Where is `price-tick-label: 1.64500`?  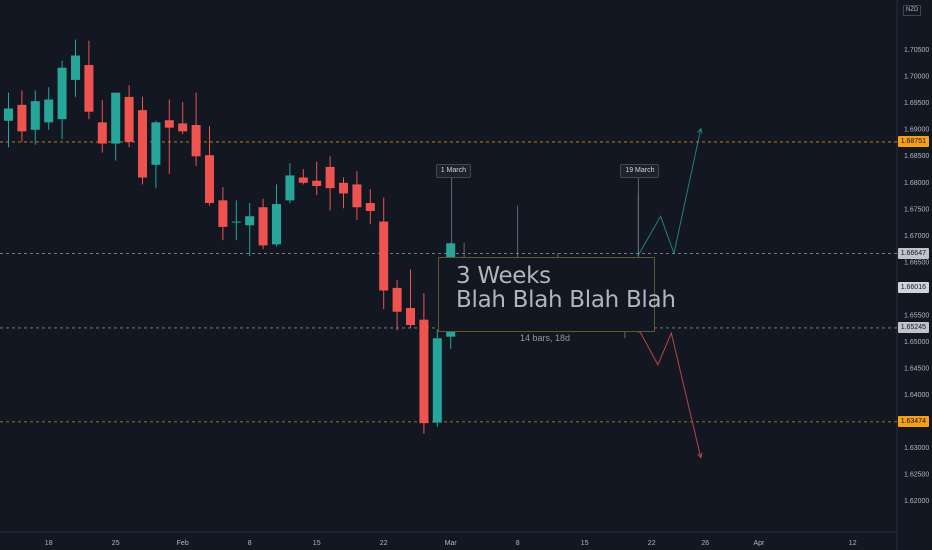
price-tick-label: 1.64500 is located at coordinates (916, 368).